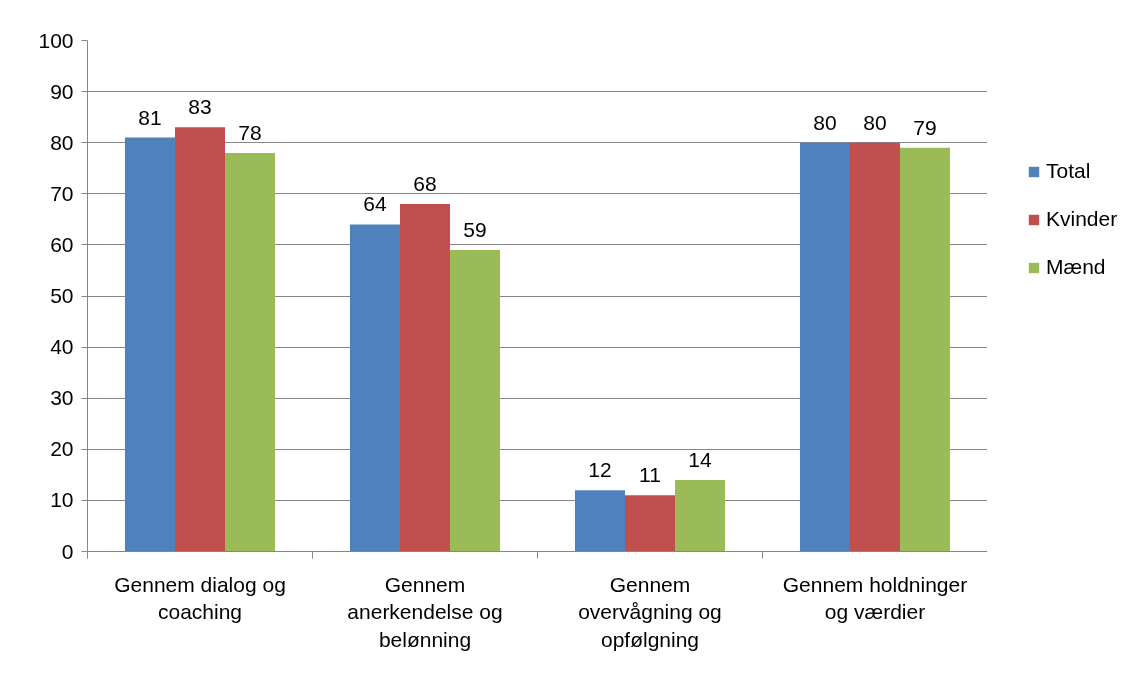 This screenshot has height=677, width=1147. I want to click on data-label: 59, so click(475, 230).